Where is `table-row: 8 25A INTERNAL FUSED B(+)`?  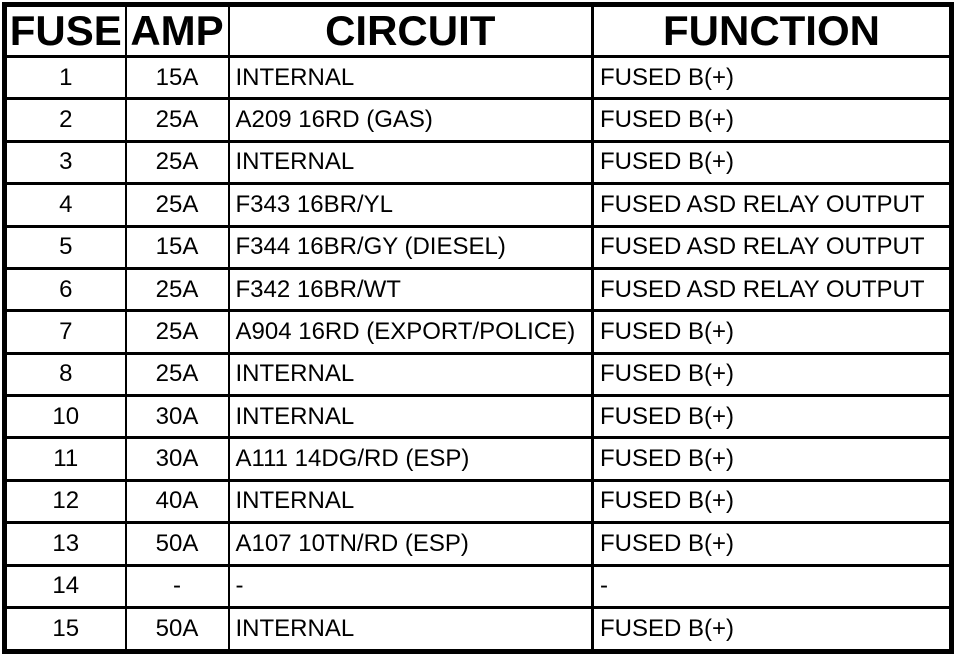
table-row: 8 25A INTERNAL FUSED B(+) is located at coordinates (478, 374).